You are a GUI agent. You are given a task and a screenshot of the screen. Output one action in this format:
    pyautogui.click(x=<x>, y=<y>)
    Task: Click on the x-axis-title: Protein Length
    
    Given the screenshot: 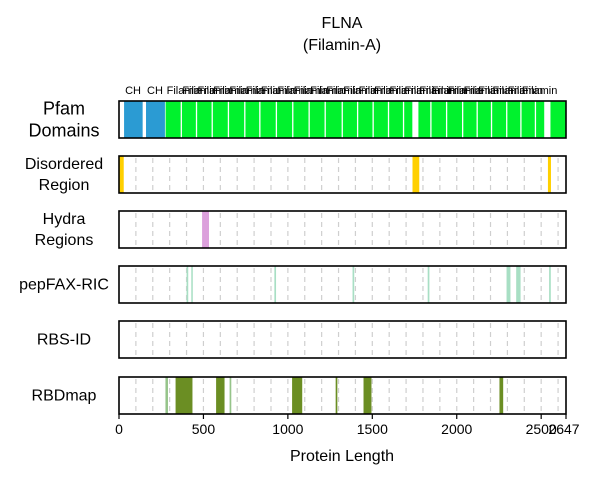 What is the action you would take?
    pyautogui.click(x=342, y=456)
    